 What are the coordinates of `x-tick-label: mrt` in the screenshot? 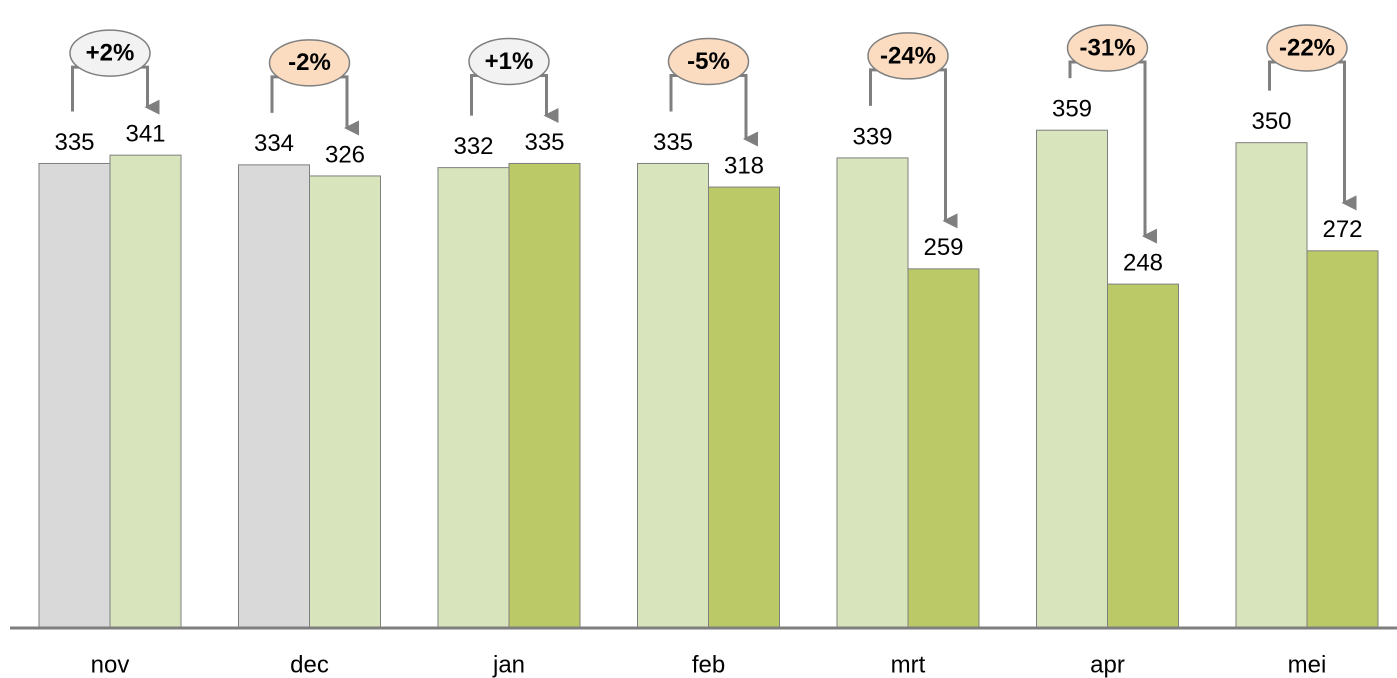 It's located at (908, 664).